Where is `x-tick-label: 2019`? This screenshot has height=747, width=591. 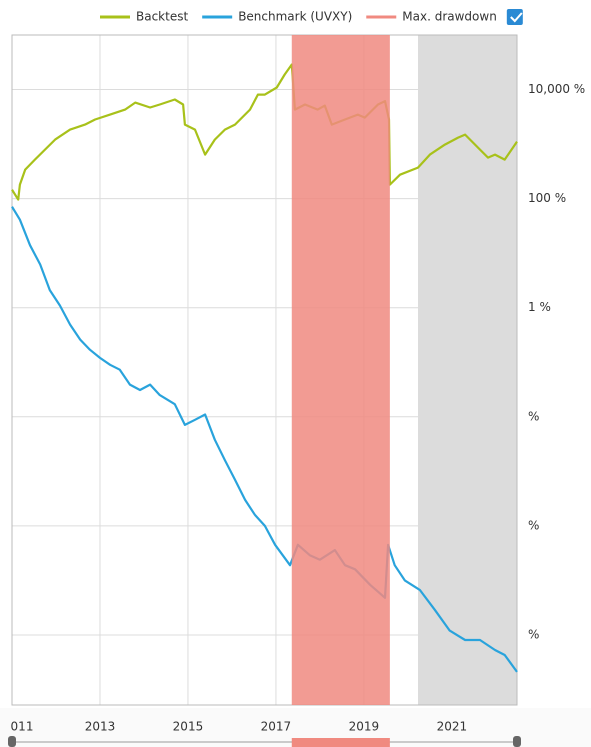
x-tick-label: 2019 is located at coordinates (364, 727).